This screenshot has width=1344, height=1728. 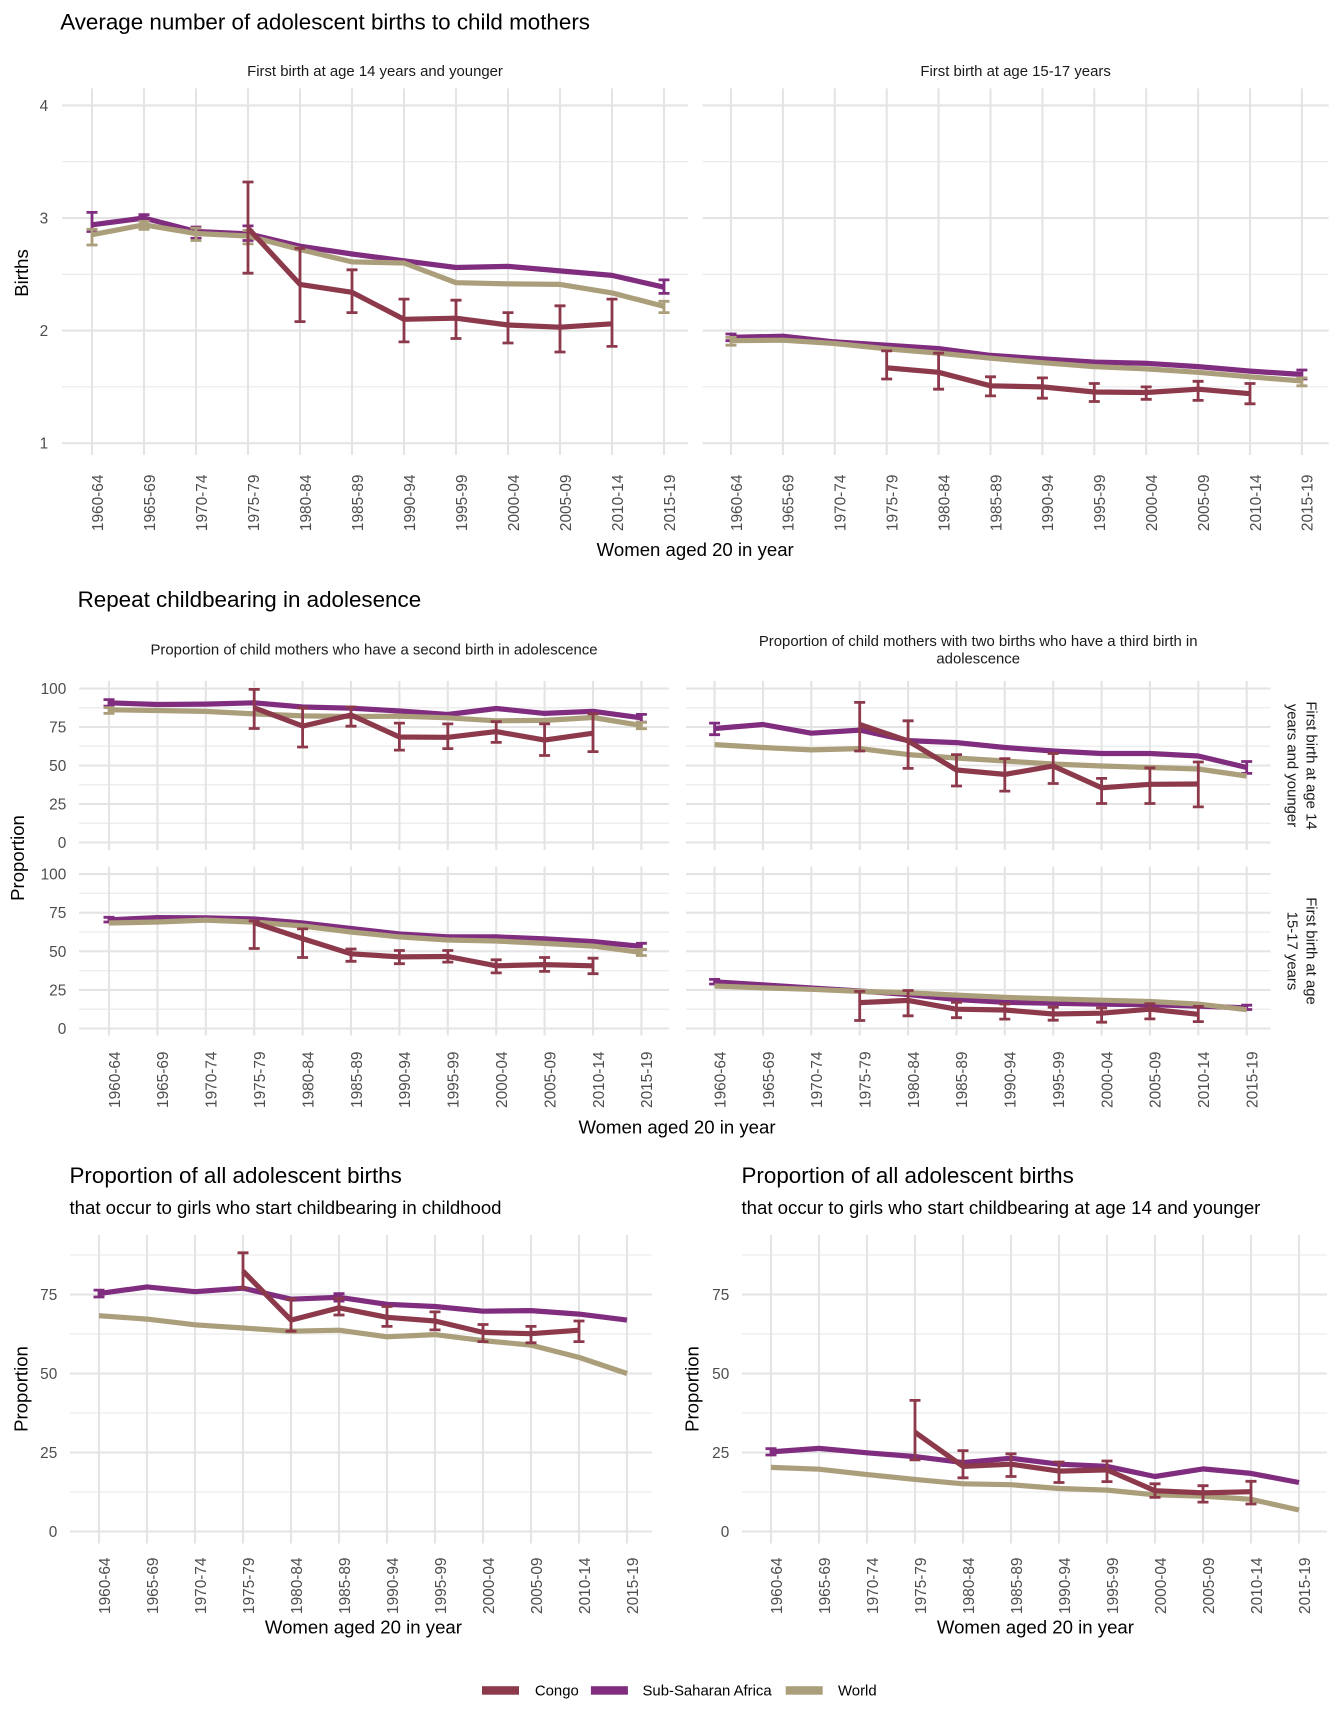 I want to click on svg-text: 3, so click(x=44, y=219).